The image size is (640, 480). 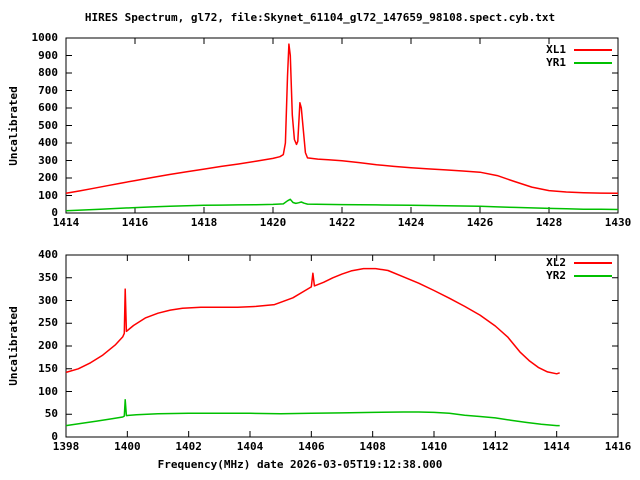 What do you see at coordinates (556, 62) in the screenshot?
I see `legend-label: YR1` at bounding box center [556, 62].